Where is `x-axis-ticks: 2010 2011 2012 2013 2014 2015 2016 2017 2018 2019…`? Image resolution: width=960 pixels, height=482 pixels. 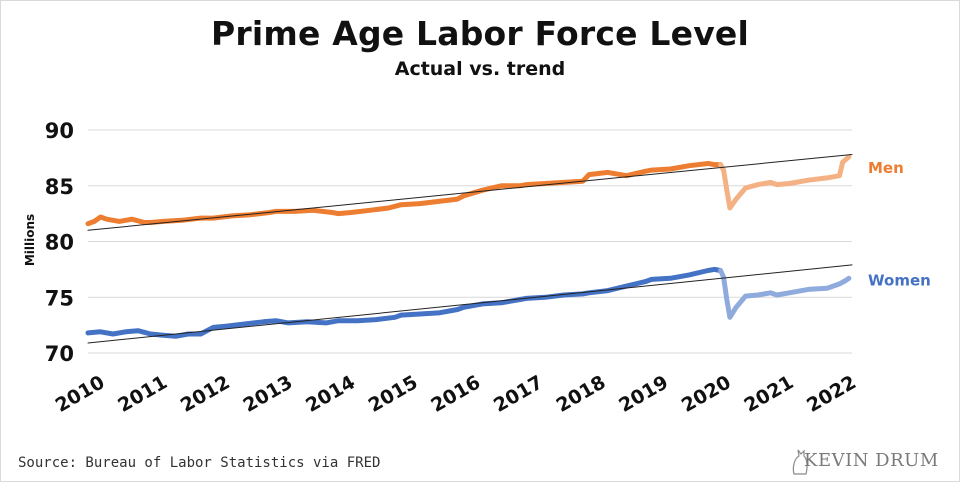 x-axis-ticks: 2010 2011 2012 2013 2014 2015 2016 2017 2018 2019… is located at coordinates (456, 393).